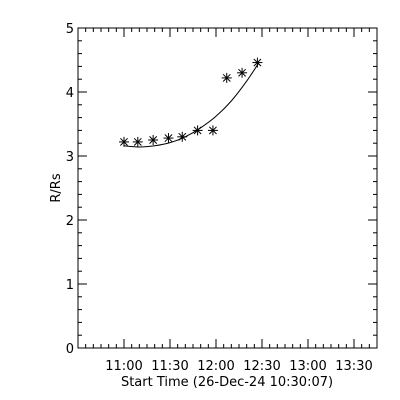  Describe the element at coordinates (70, 29) in the screenshot. I see `y-tick-label: 5` at that location.